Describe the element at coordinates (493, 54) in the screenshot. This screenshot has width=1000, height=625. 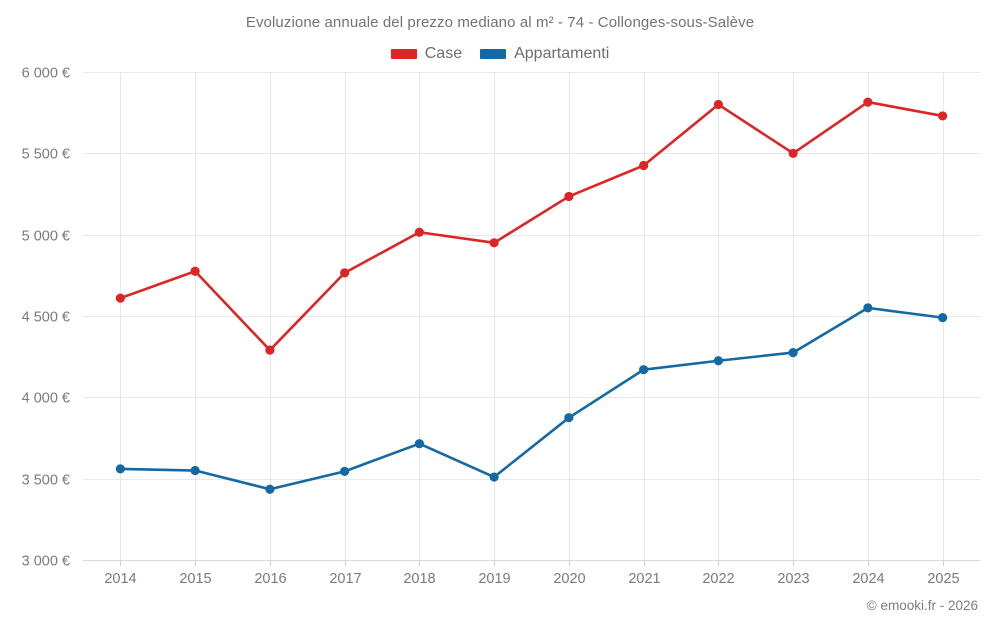
I see `legend-swatch-appartamenti` at that location.